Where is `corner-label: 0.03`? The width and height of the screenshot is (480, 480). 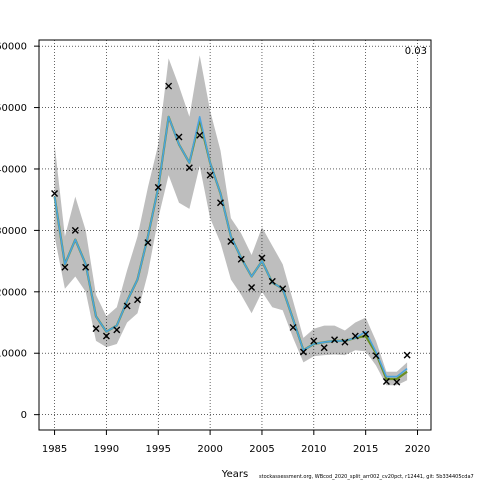 corner-label: 0.03 is located at coordinates (416, 51).